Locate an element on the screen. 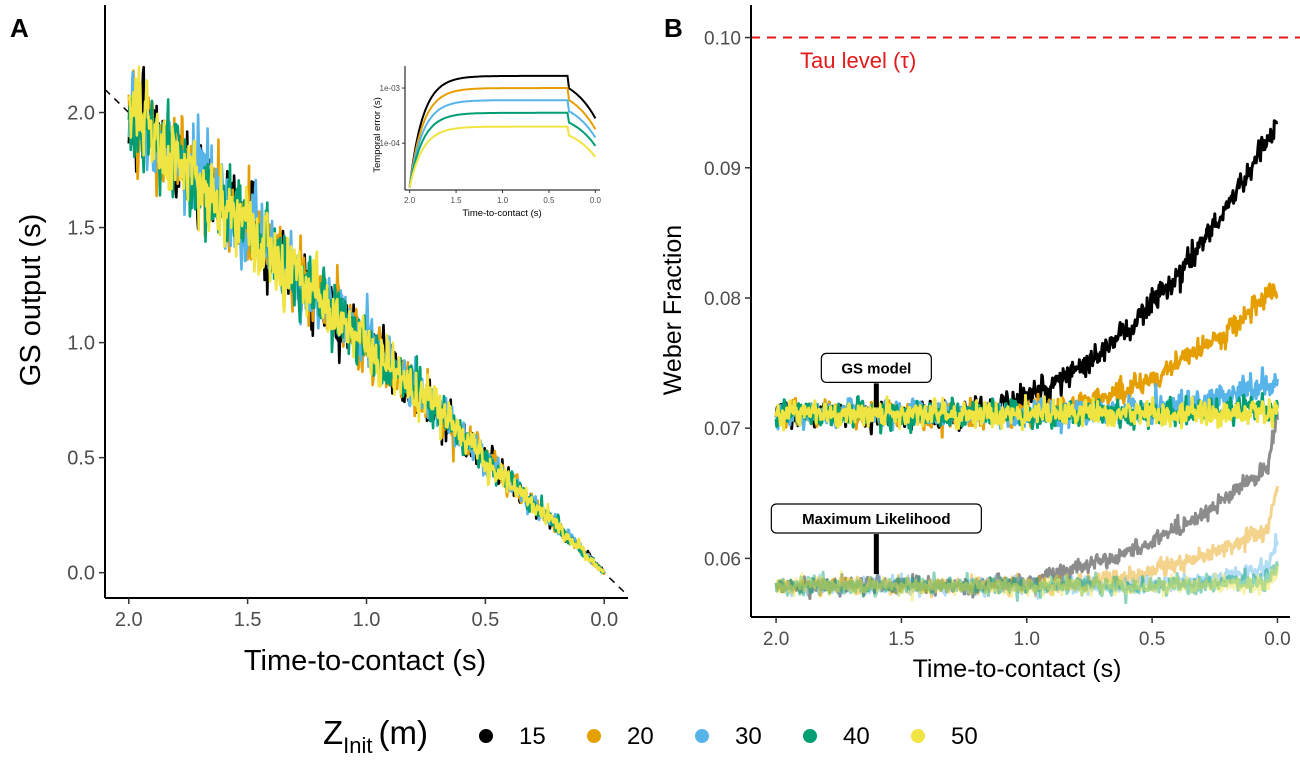 This screenshot has width=1300, height=763. panel-b-x-tick-label: 0.0 is located at coordinates (1277, 639).